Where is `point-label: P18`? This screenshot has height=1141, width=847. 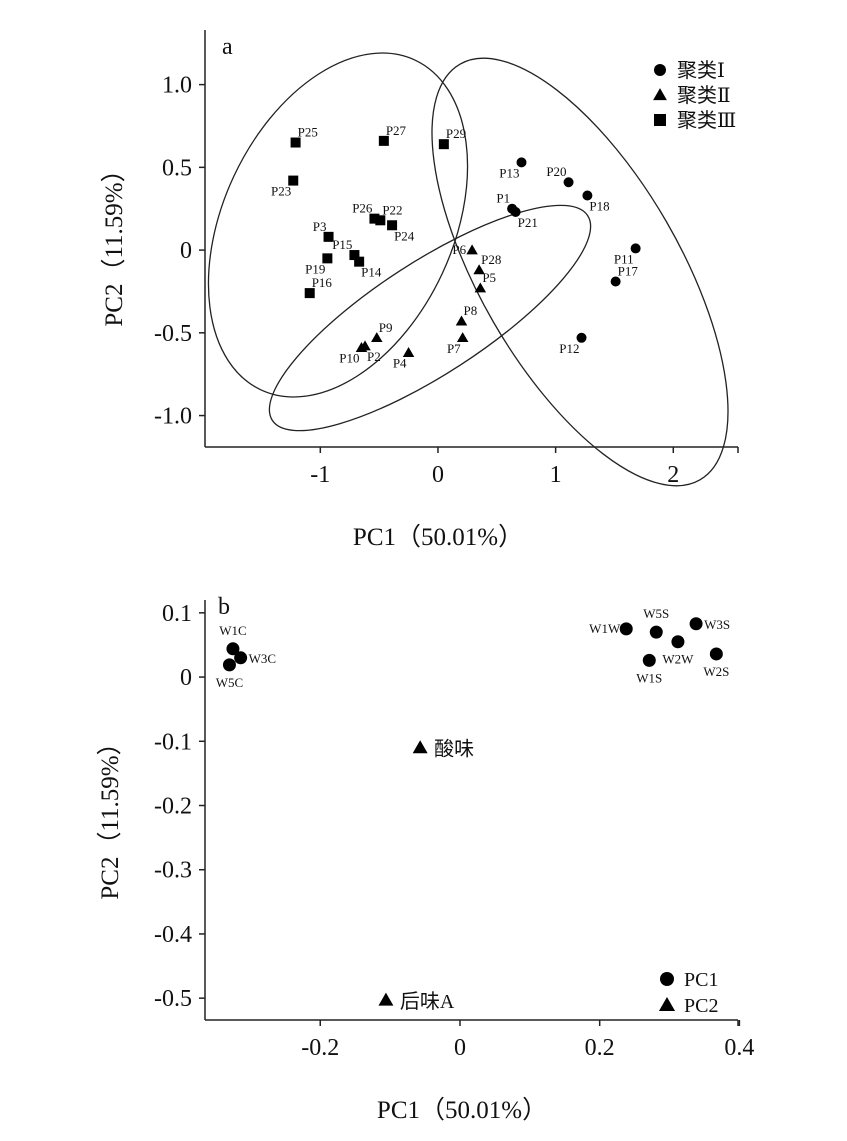 point-label: P18 is located at coordinates (599, 205).